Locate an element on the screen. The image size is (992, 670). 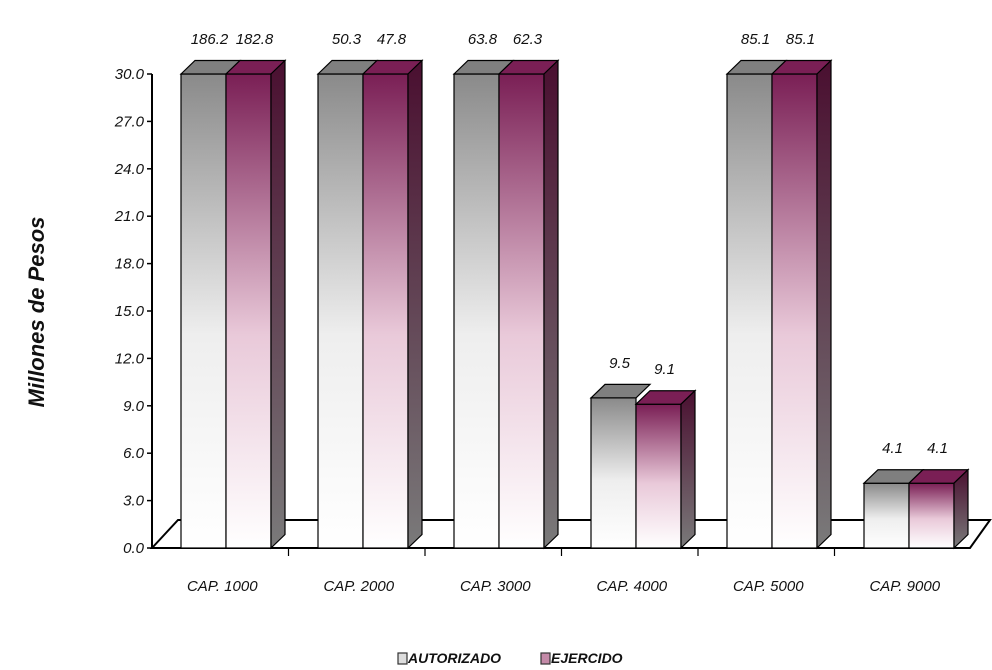
y-tick-label: 18.0 is located at coordinates (130, 264).